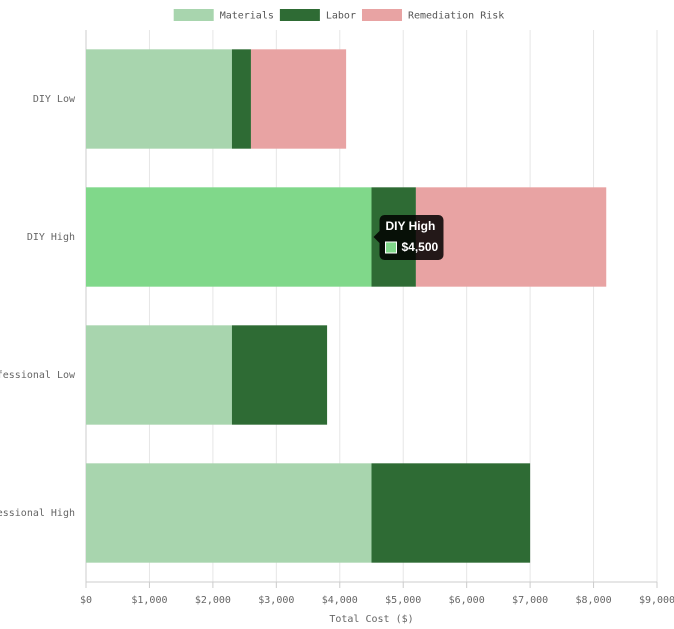  Describe the element at coordinates (371, 619) in the screenshot. I see `x-axis-title: Total Cost ($)` at that location.